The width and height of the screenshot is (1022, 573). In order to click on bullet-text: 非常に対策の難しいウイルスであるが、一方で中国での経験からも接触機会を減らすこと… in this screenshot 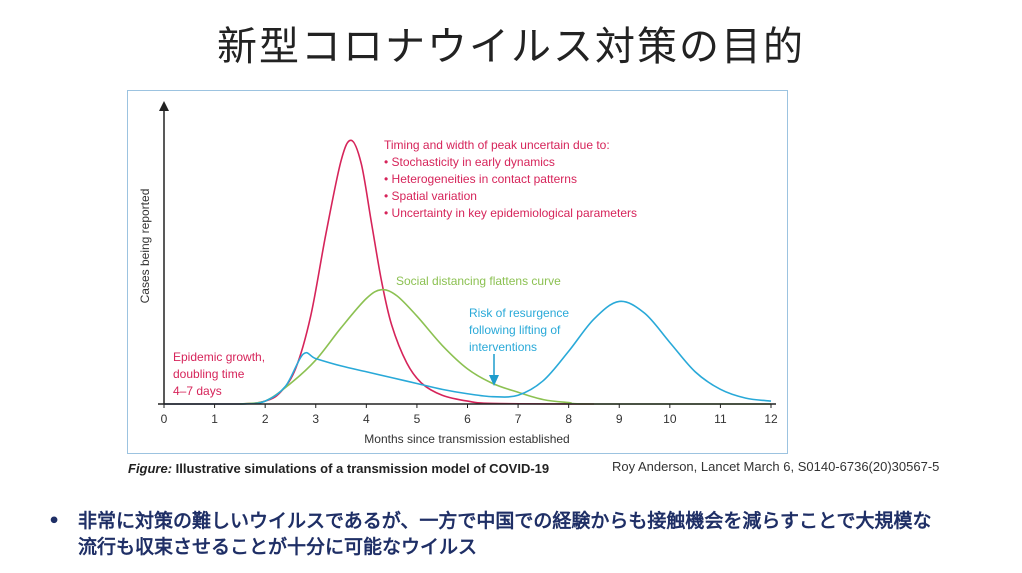, I will do `click(505, 534)`.